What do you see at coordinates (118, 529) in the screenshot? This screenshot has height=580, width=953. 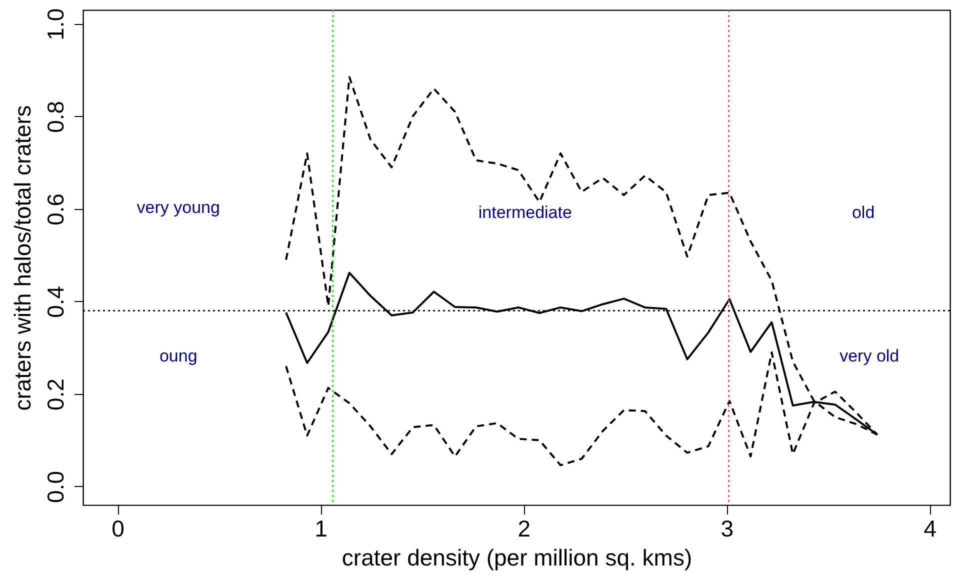 I see `x-tick-label: 0` at bounding box center [118, 529].